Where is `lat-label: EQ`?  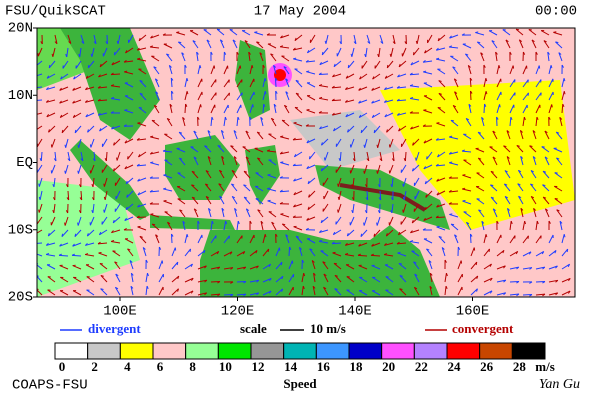 lat-label: EQ is located at coordinates (24, 163).